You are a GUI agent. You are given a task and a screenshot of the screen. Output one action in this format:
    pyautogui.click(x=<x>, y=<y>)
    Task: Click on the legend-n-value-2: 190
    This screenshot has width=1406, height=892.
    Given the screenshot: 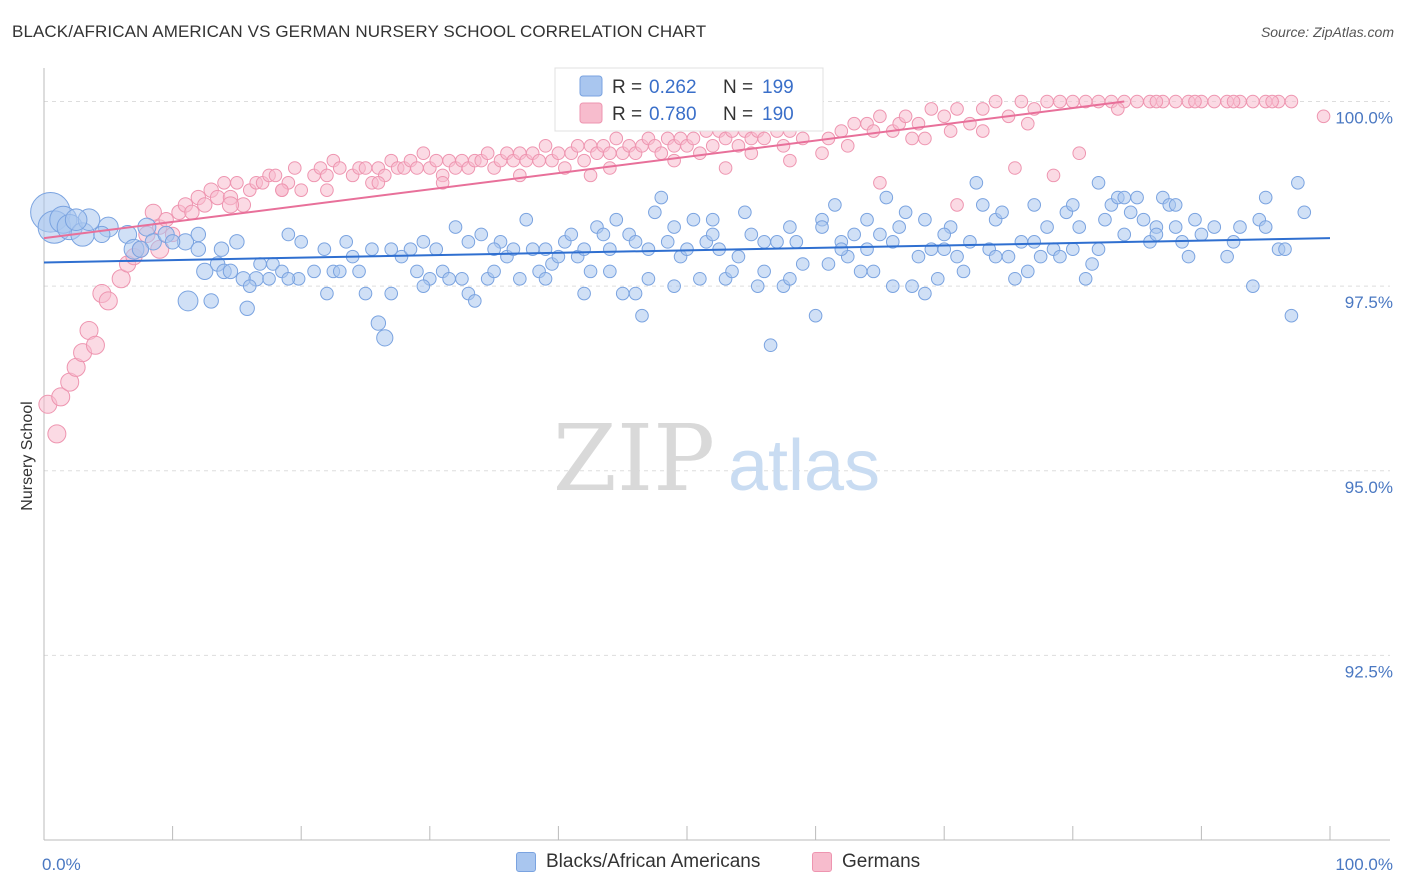 What is the action you would take?
    pyautogui.click(x=778, y=114)
    